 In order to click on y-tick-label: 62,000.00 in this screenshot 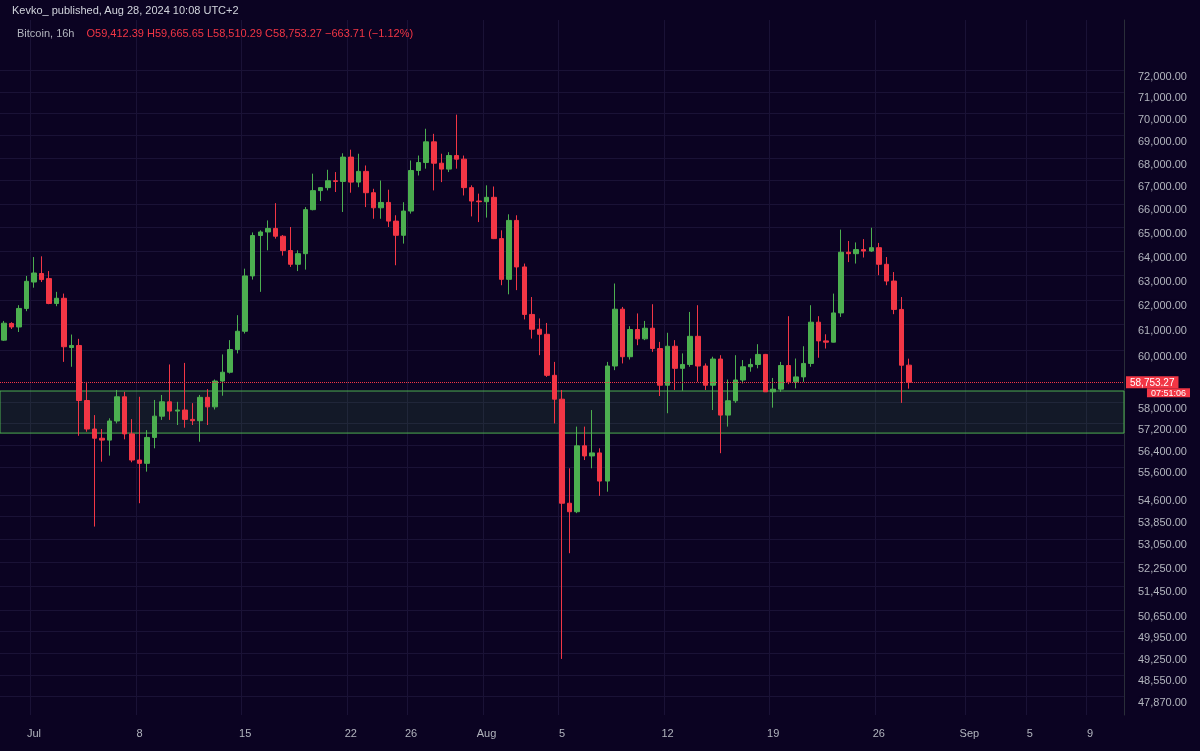, I will do `click(1162, 305)`.